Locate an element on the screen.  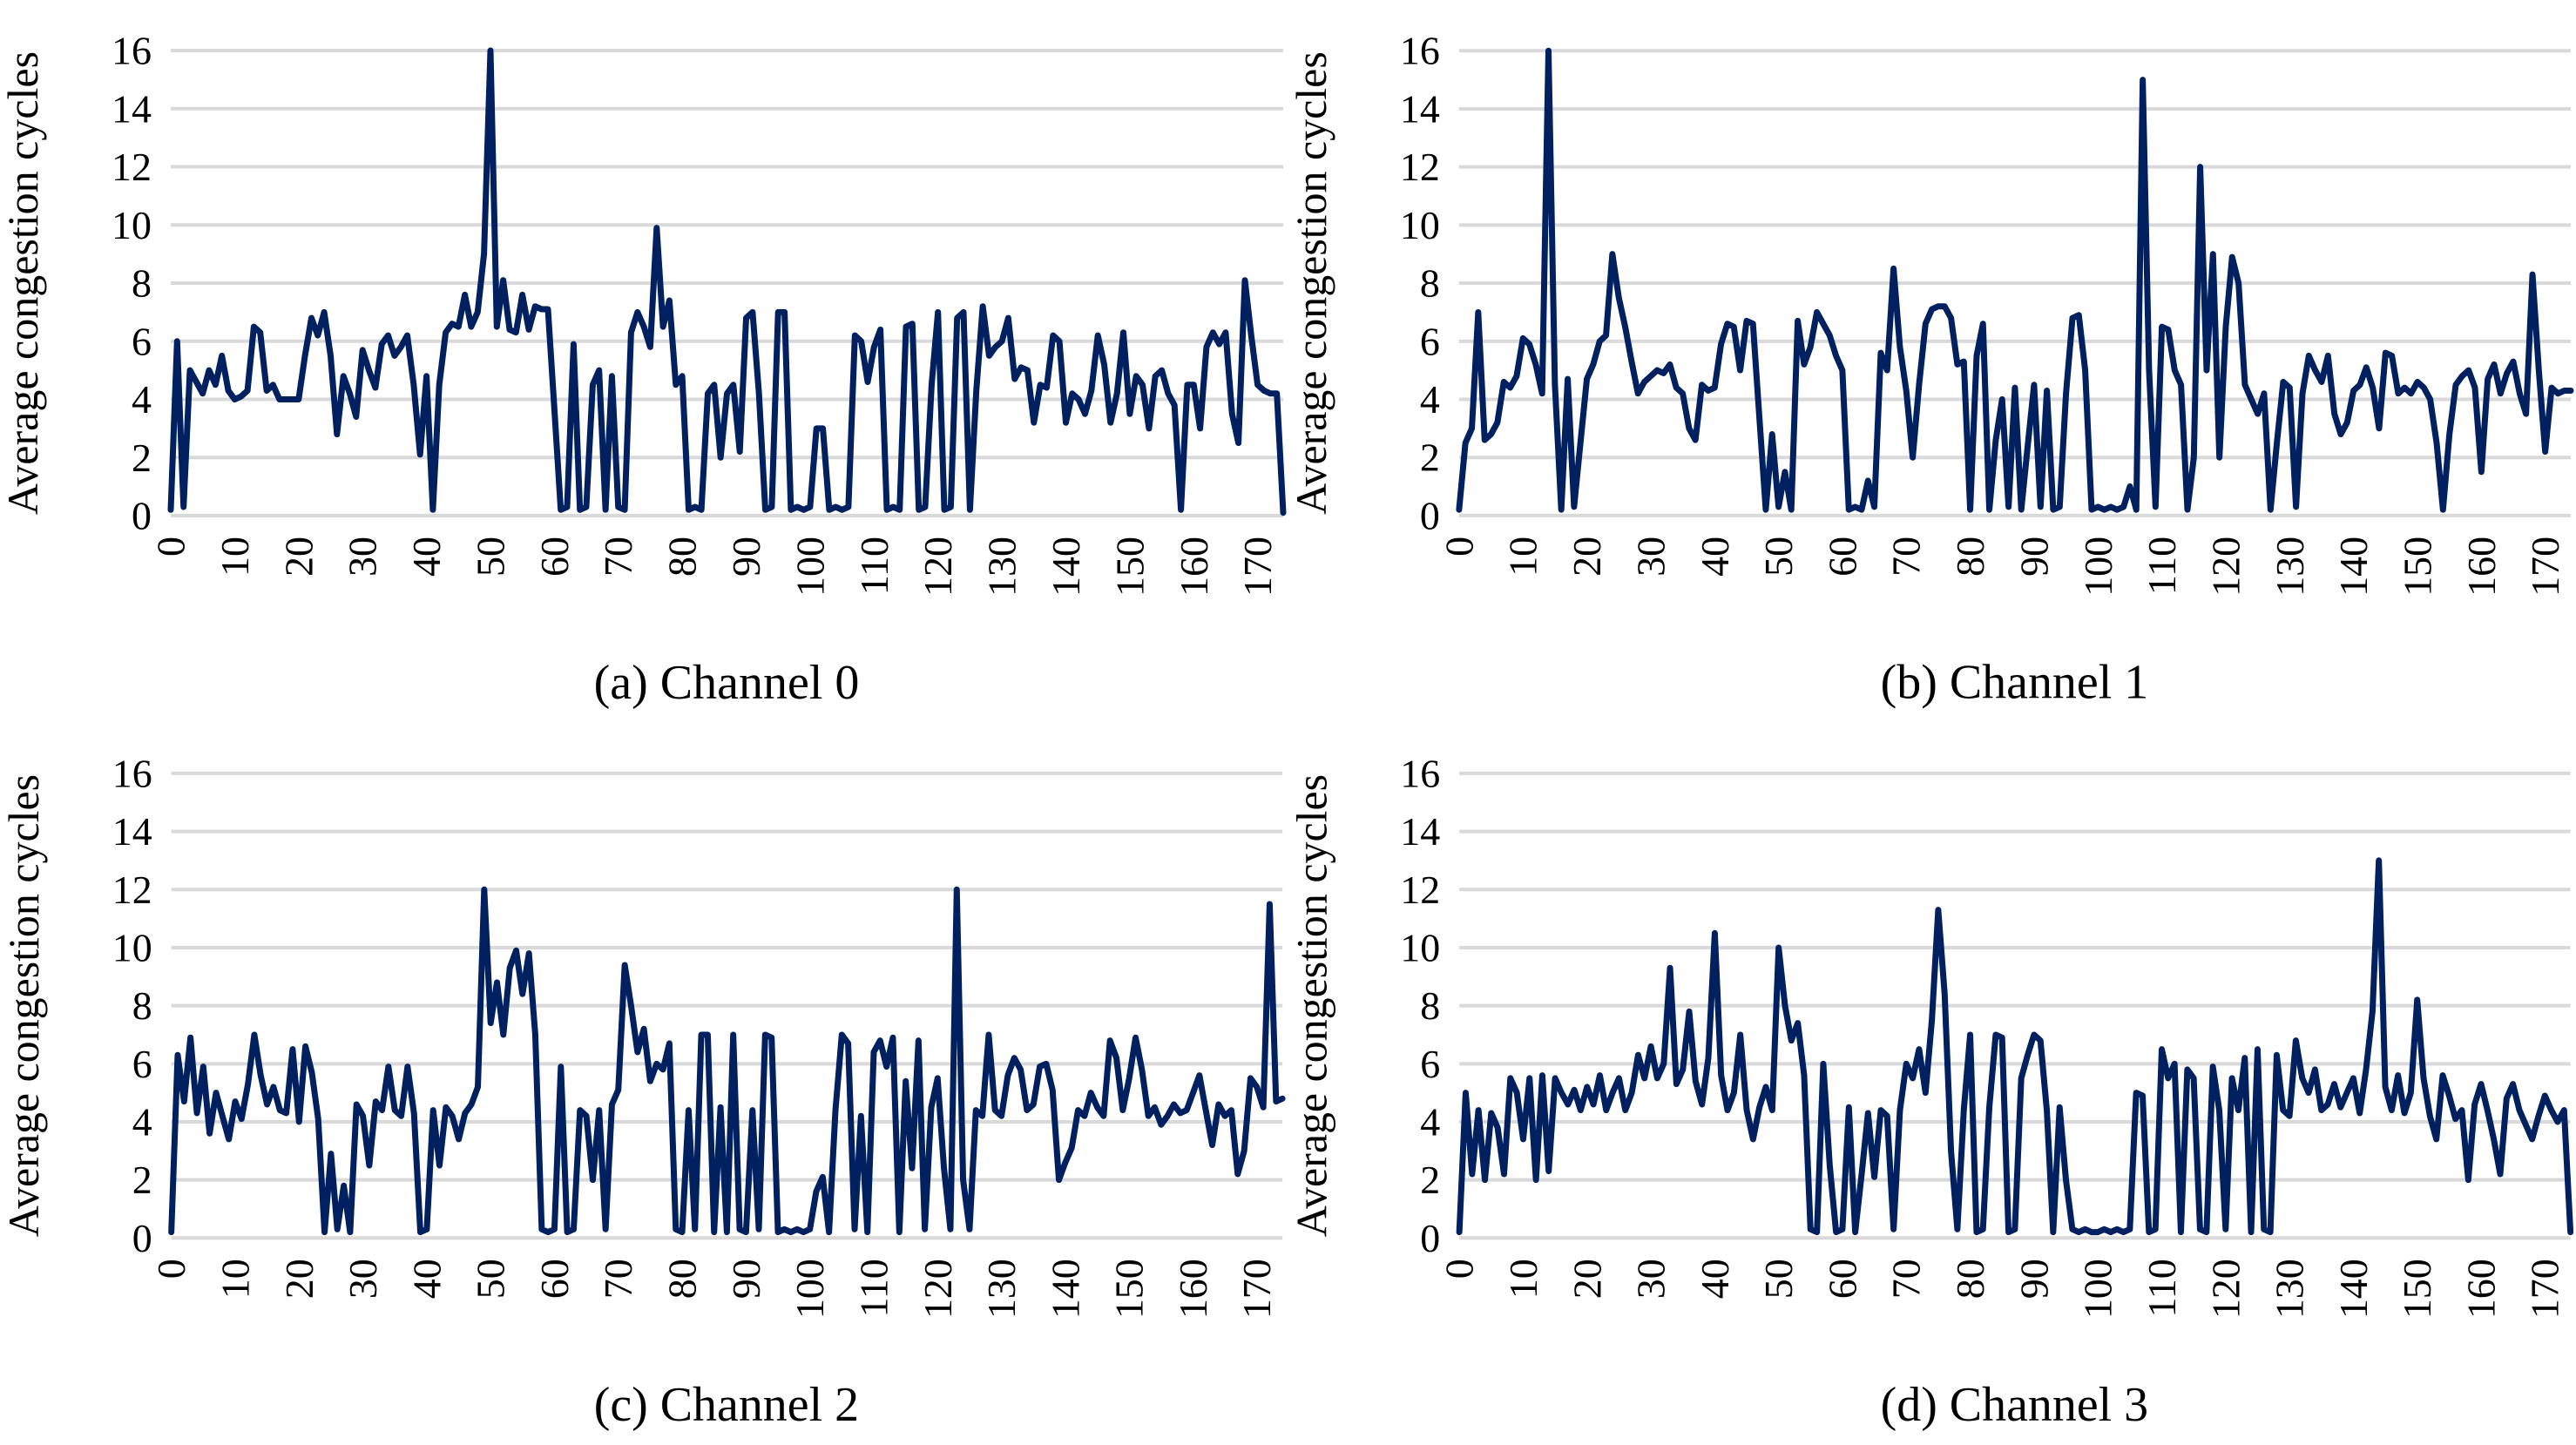
chart-caption: (d) Channel 3 is located at coordinates (2015, 1405).